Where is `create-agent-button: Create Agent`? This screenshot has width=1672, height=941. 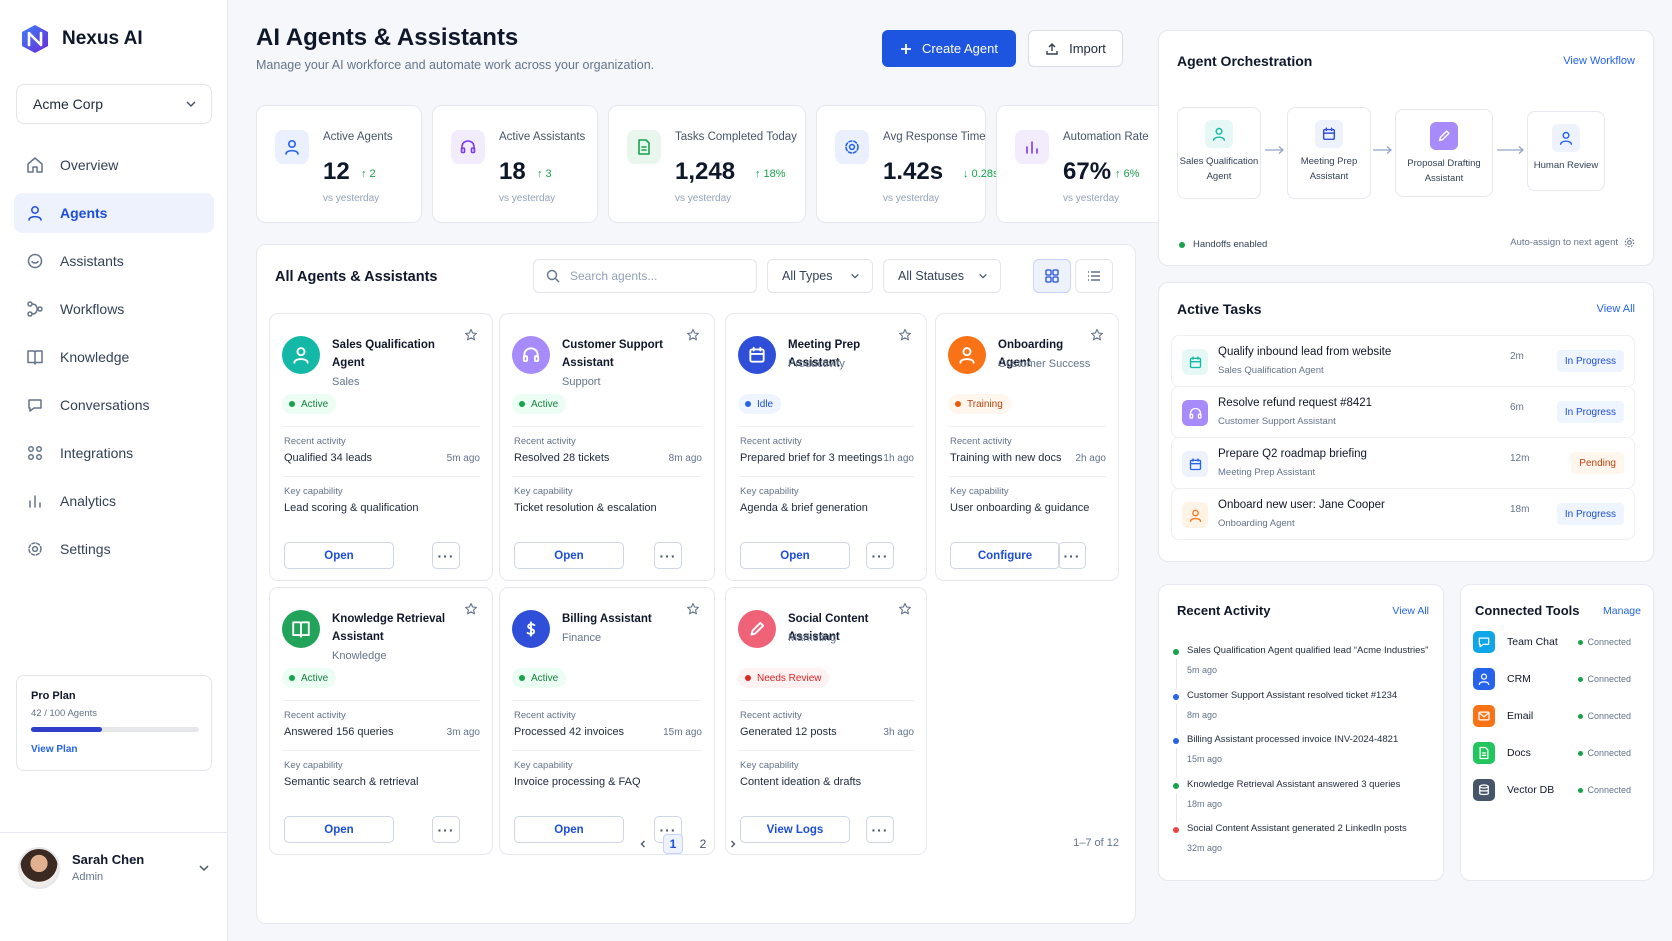 create-agent-button: Create Agent is located at coordinates (949, 48).